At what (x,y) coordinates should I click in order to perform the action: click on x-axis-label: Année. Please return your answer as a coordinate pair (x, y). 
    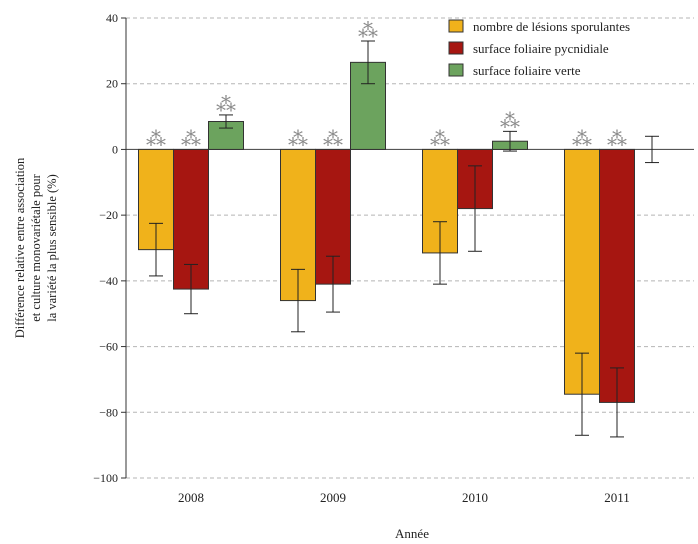
    Looking at the image, I should click on (412, 533).